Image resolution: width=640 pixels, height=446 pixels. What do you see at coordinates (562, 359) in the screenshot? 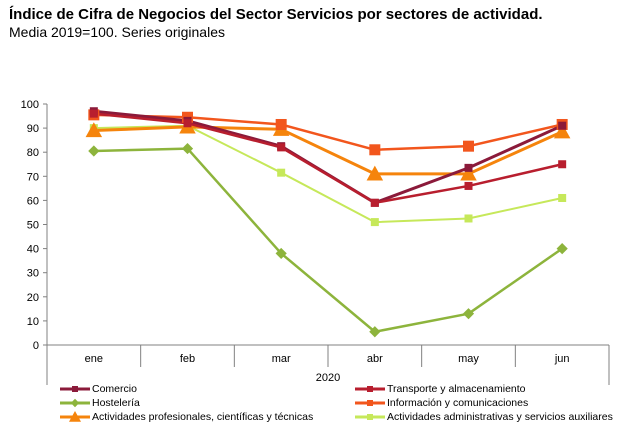
I see `x-tick-label: jun` at bounding box center [562, 359].